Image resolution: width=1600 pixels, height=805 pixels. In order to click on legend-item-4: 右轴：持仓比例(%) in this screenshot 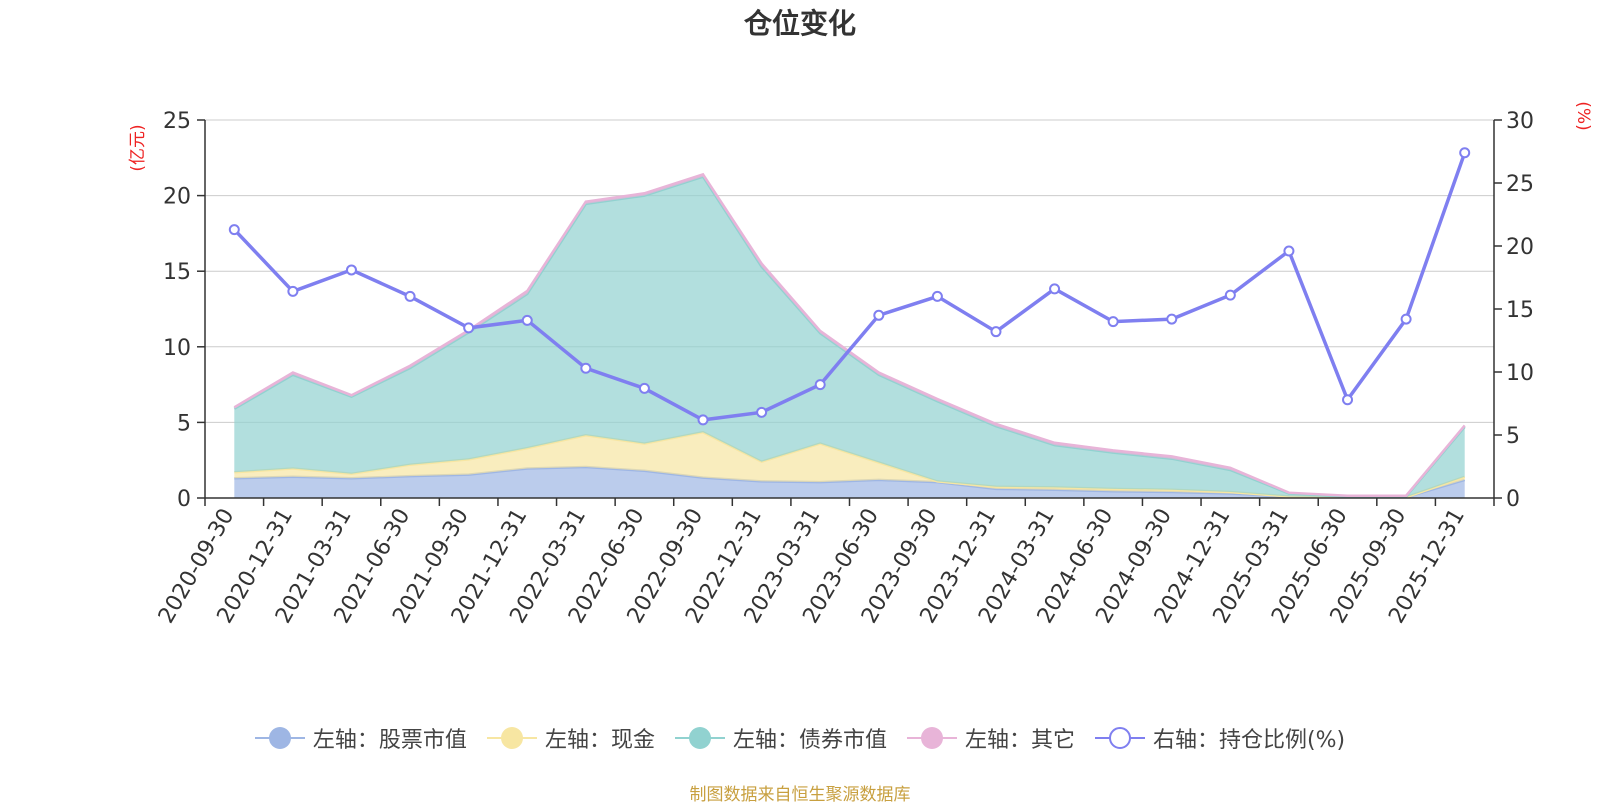, I will do `click(1220, 738)`.